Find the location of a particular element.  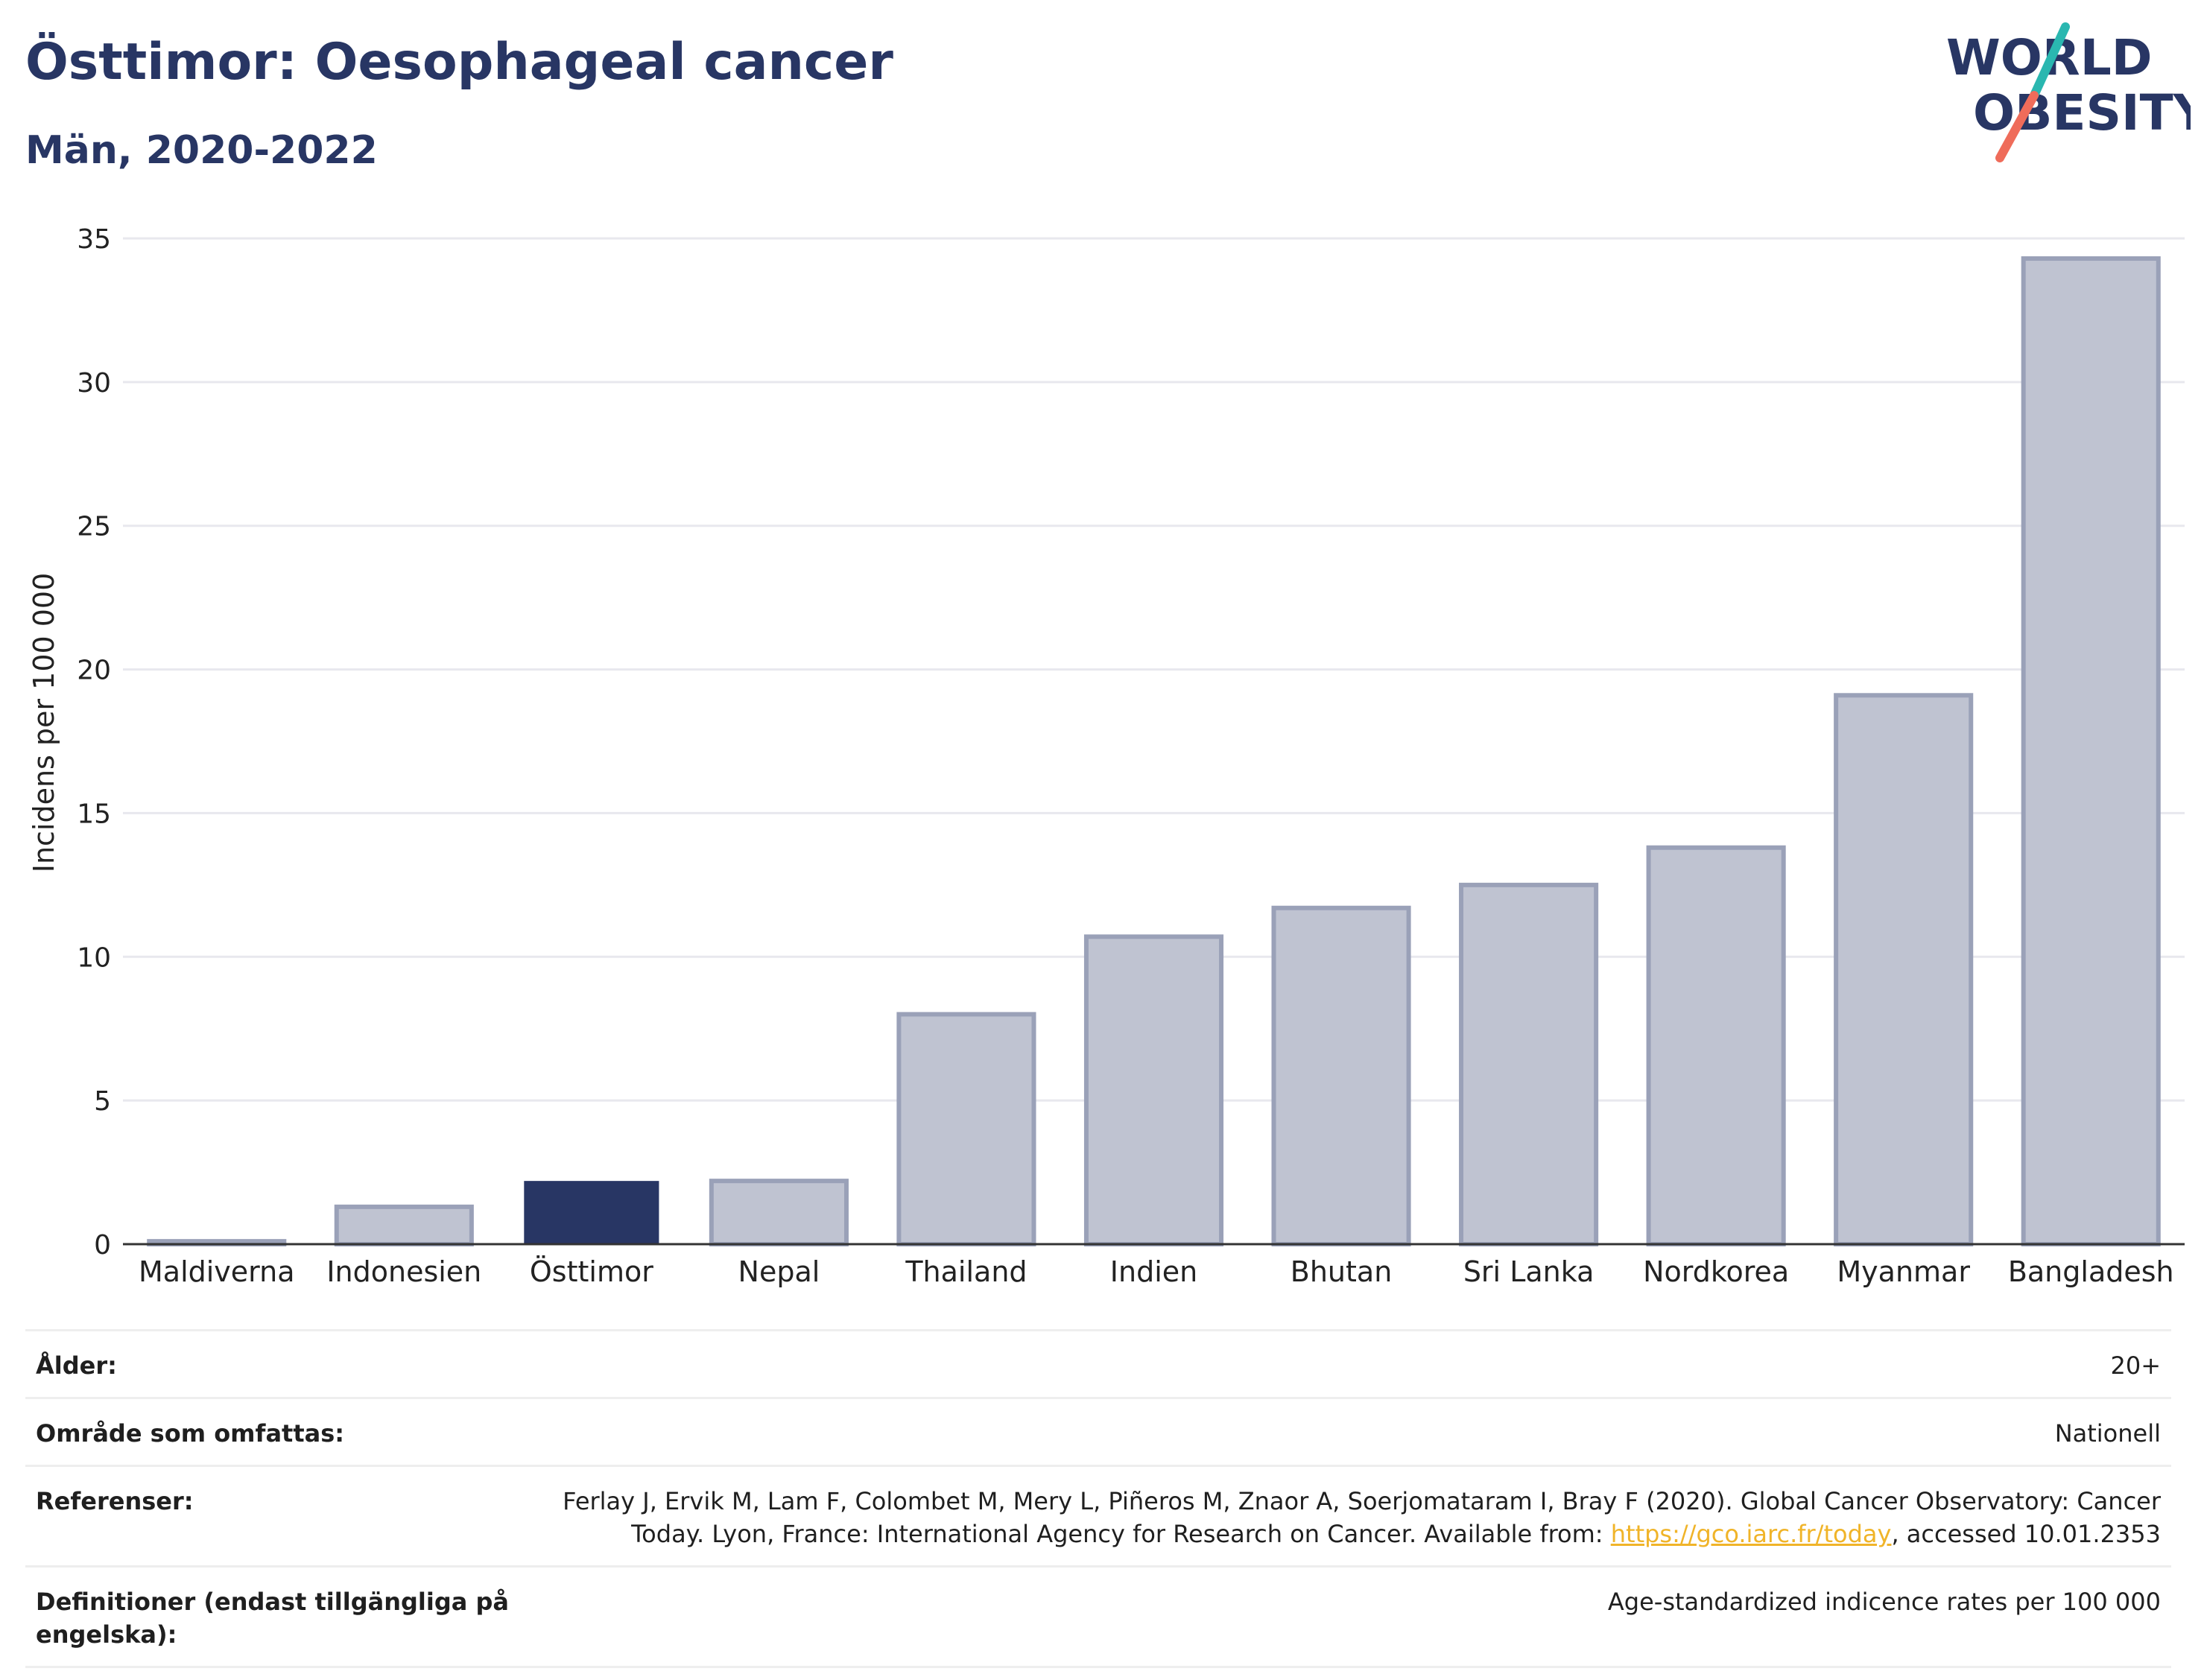

logo-slash-bottom is located at coordinates (2017, 126).